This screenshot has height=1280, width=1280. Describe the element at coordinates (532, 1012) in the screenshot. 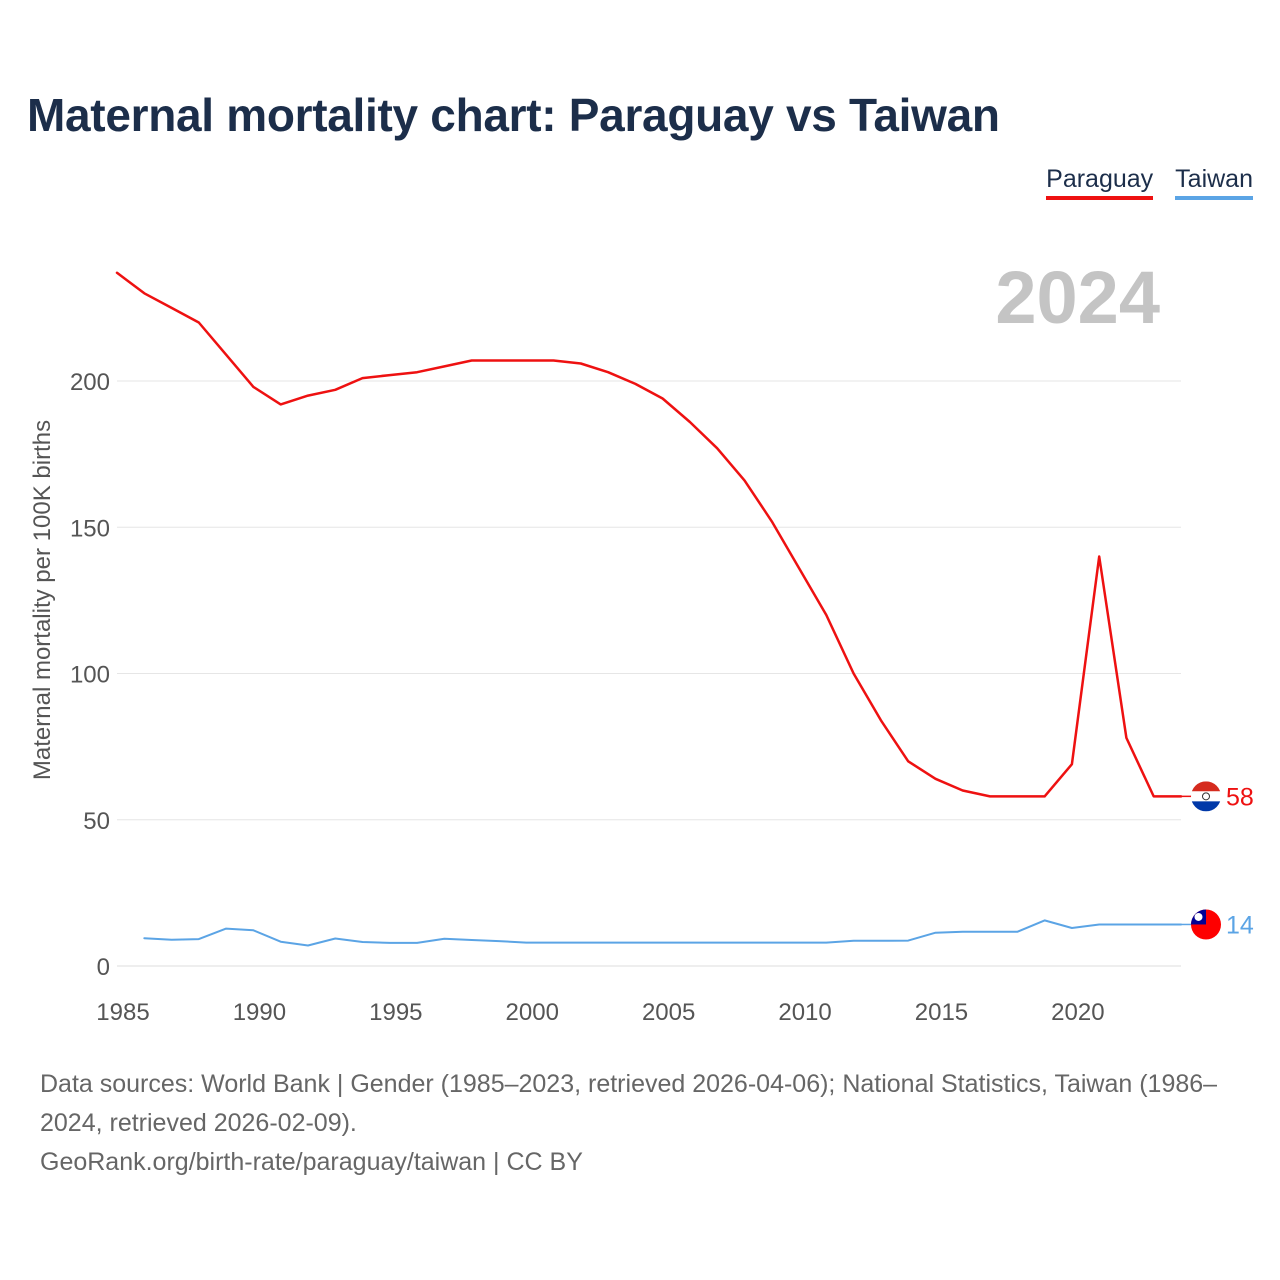

I see `x-tick-label: 2000` at that location.